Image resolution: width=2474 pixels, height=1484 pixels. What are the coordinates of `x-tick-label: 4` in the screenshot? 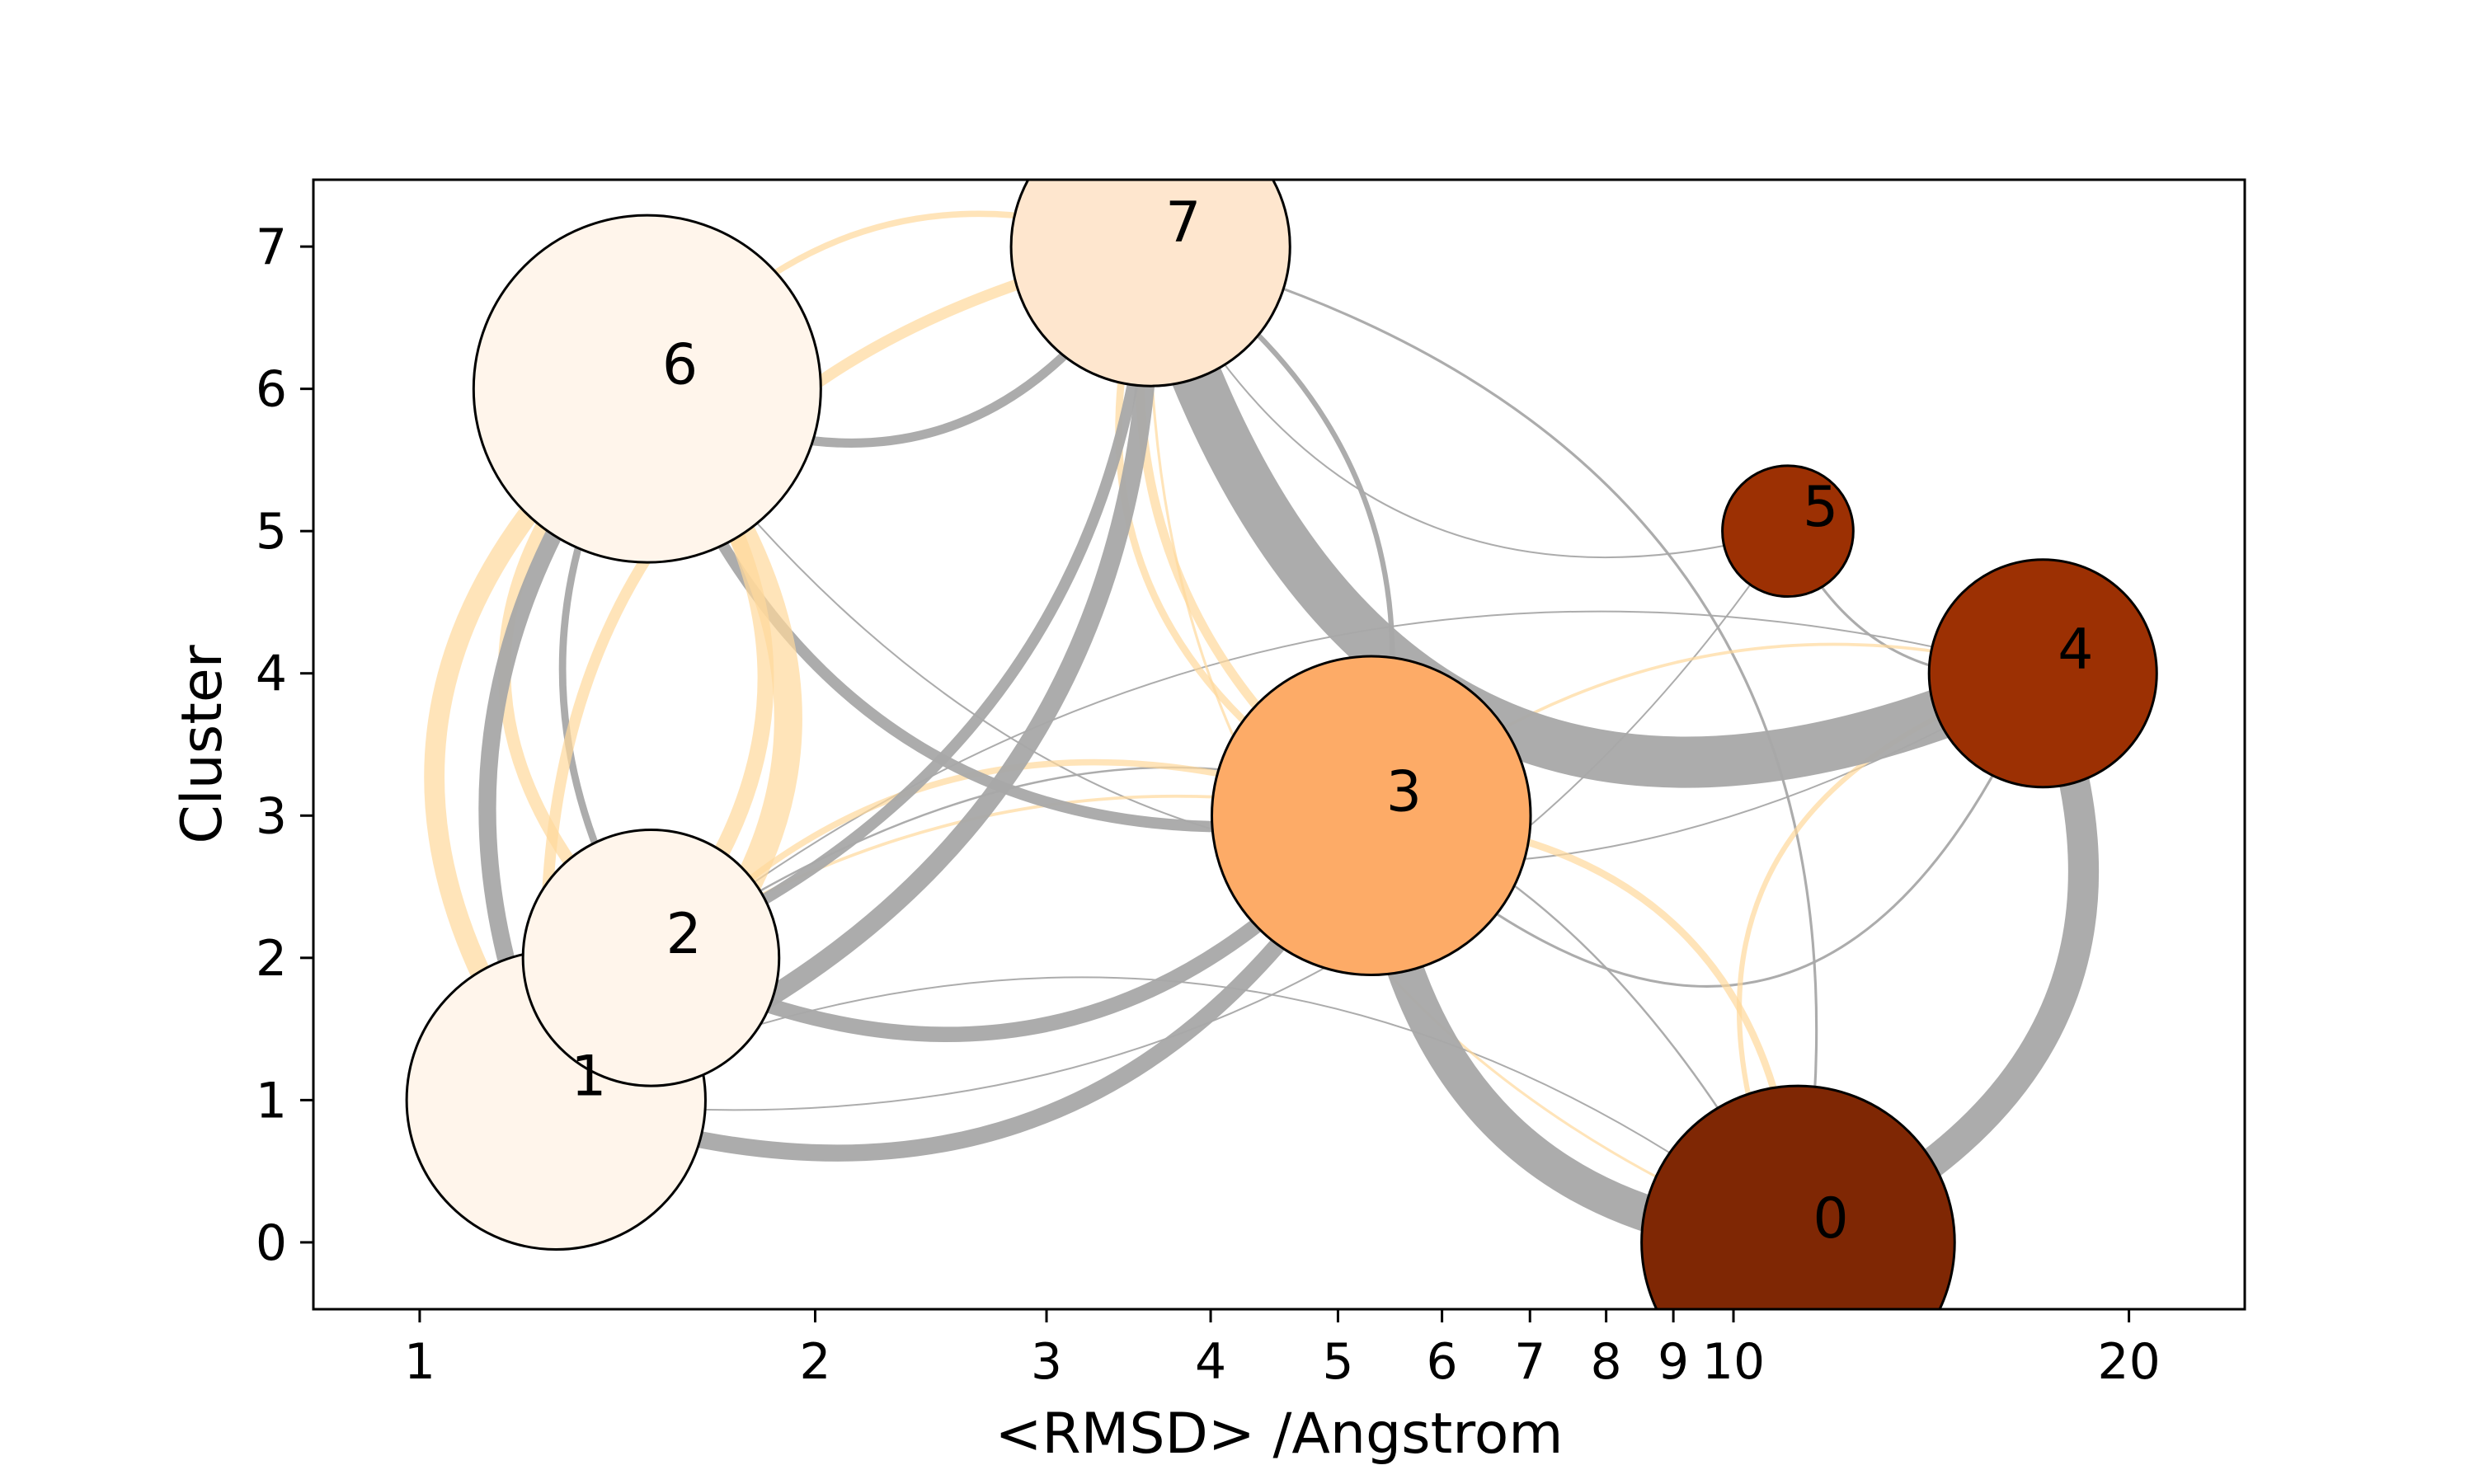 It's located at (1210, 1362).